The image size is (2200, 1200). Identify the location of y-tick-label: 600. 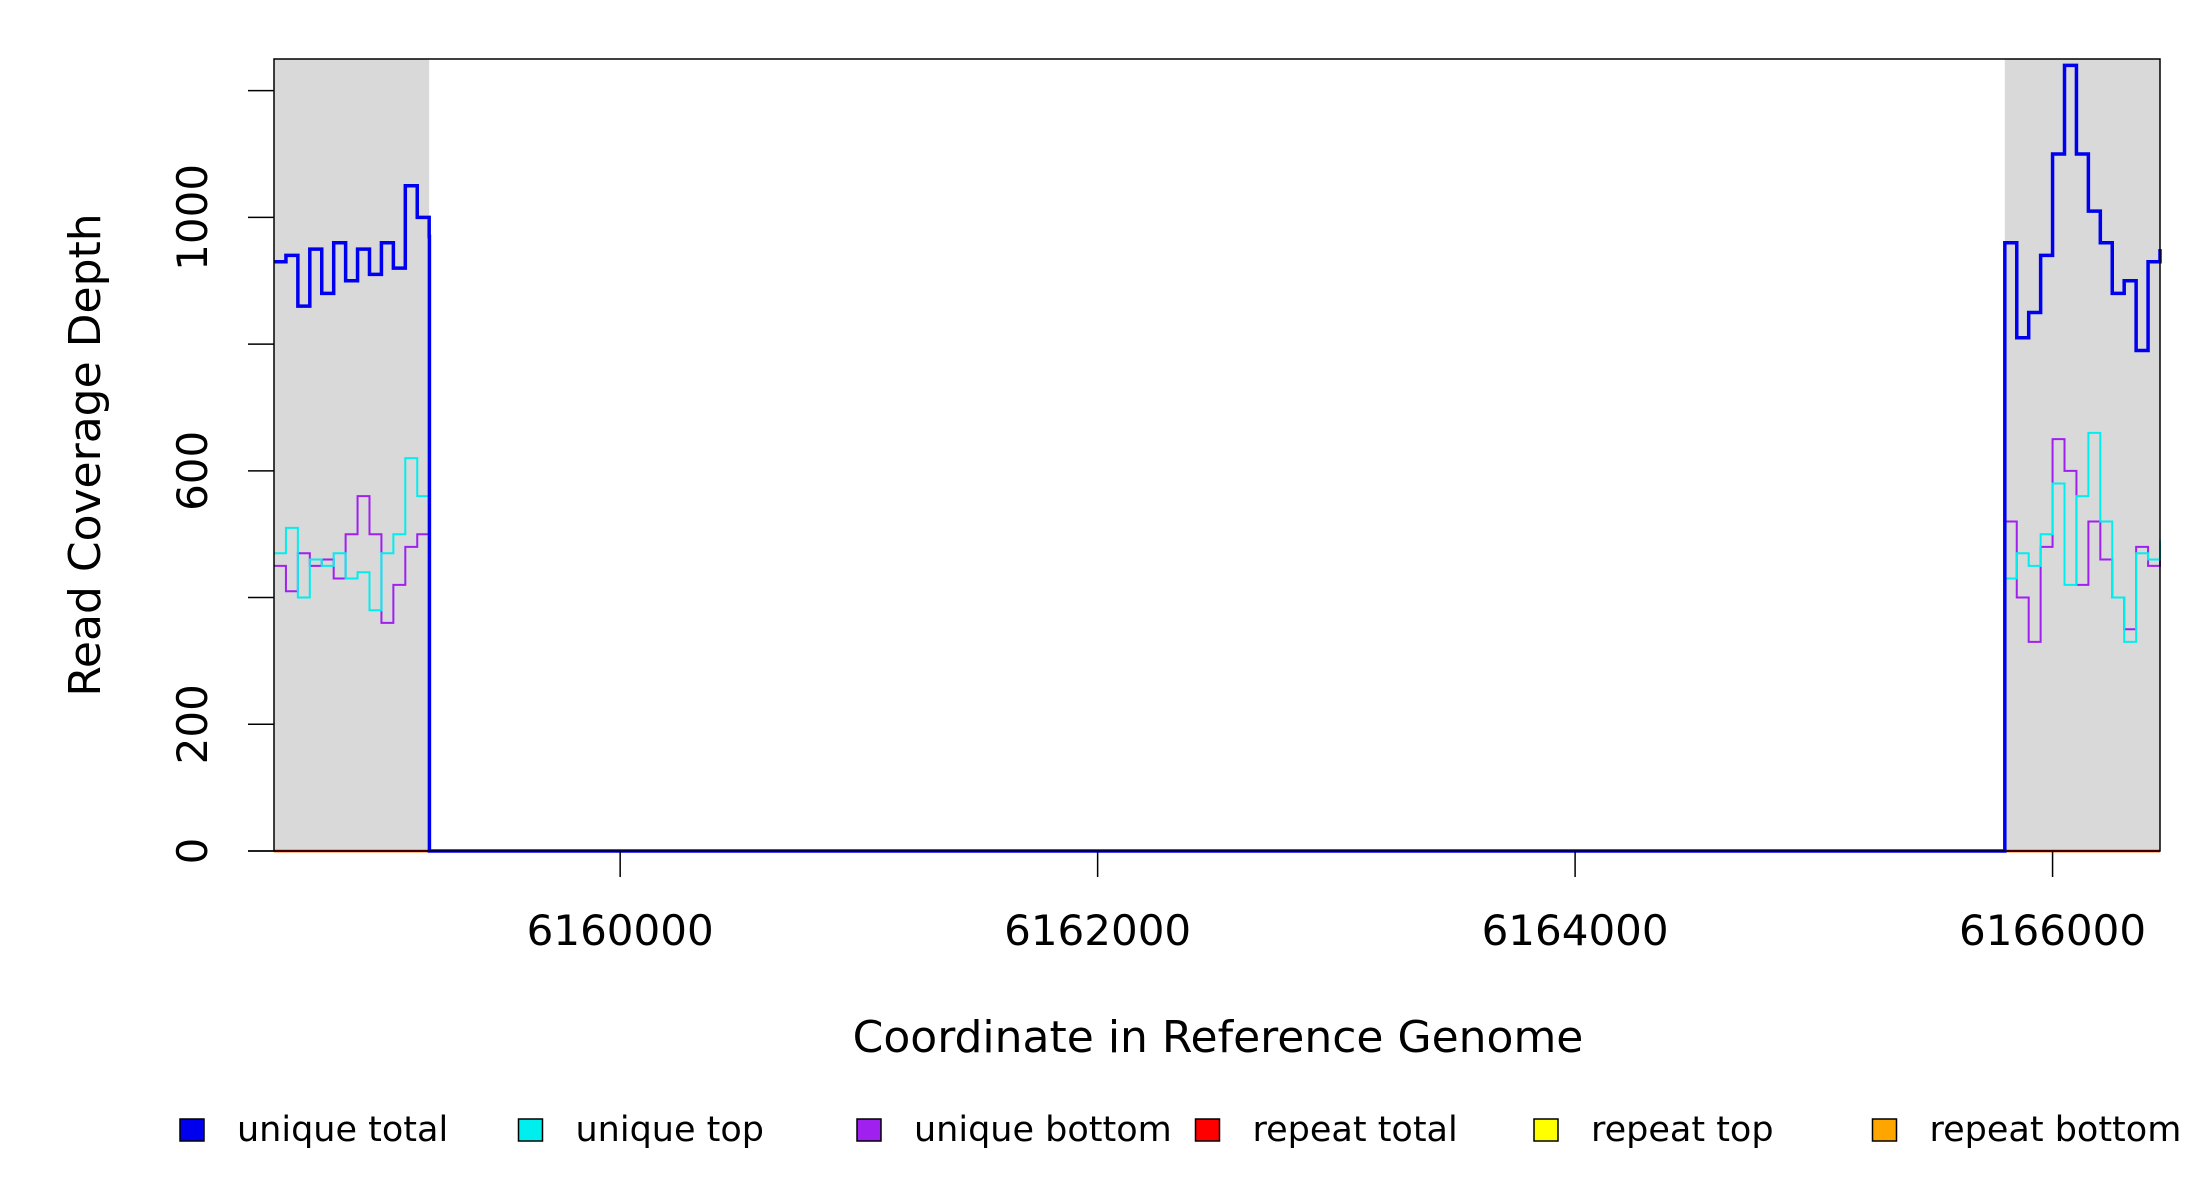
(192, 471).